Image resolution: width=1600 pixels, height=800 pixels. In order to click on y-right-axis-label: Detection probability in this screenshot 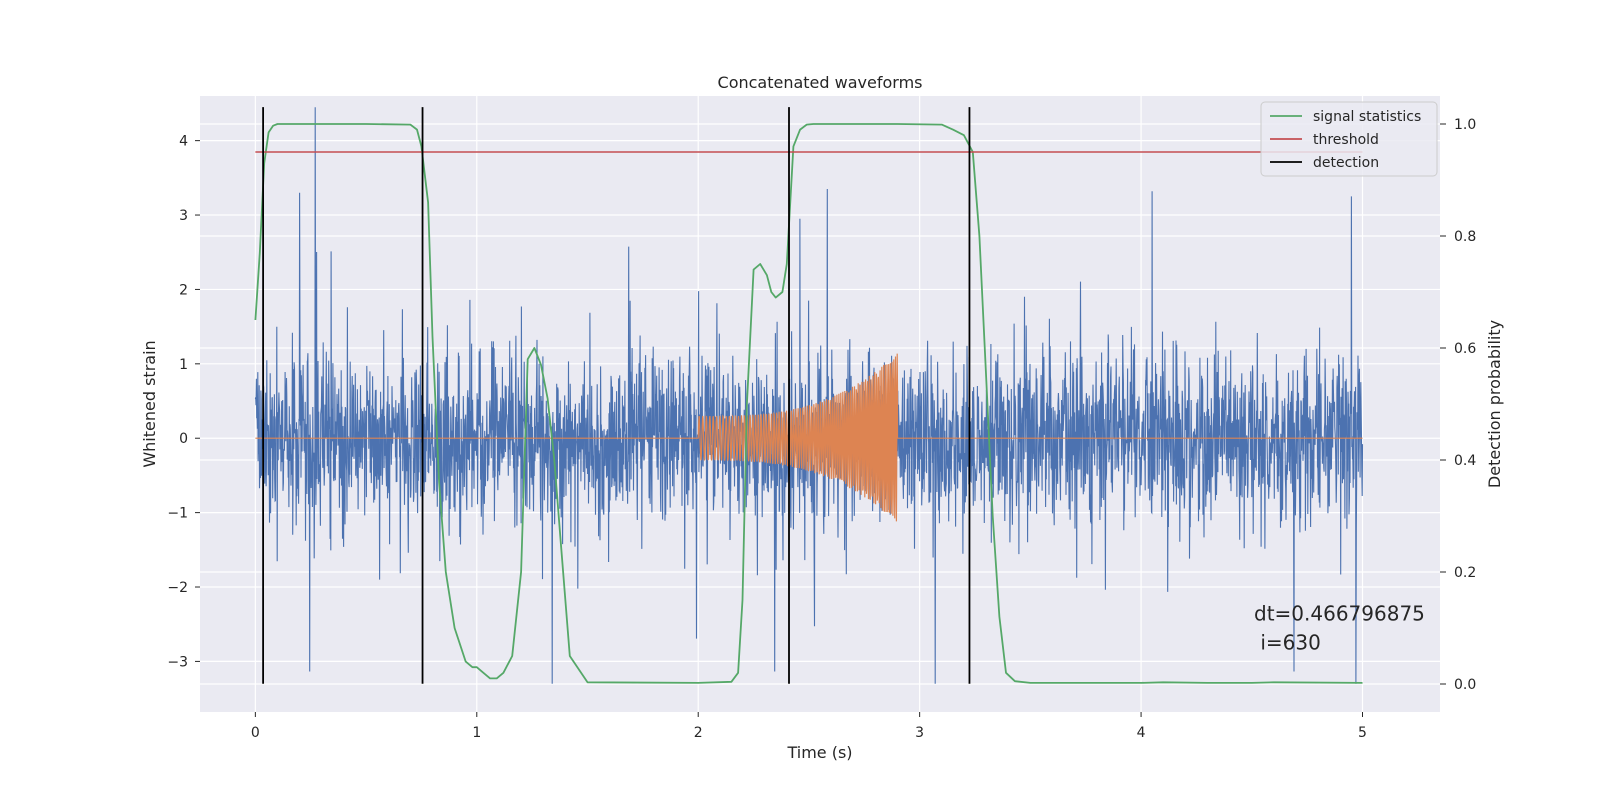, I will do `click(1494, 404)`.